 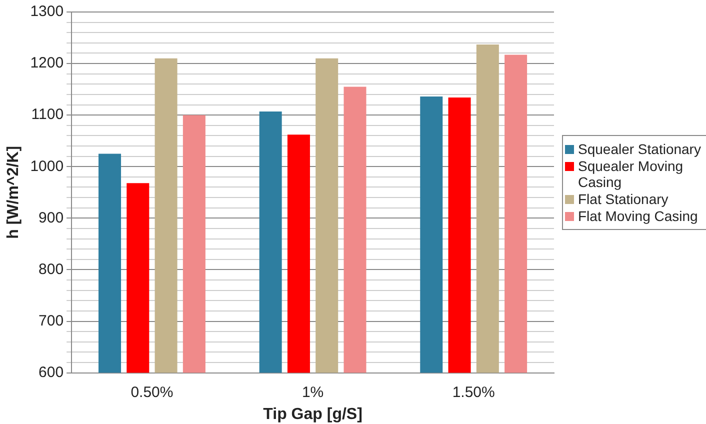 I want to click on y-tick-label: 900, so click(x=51, y=217).